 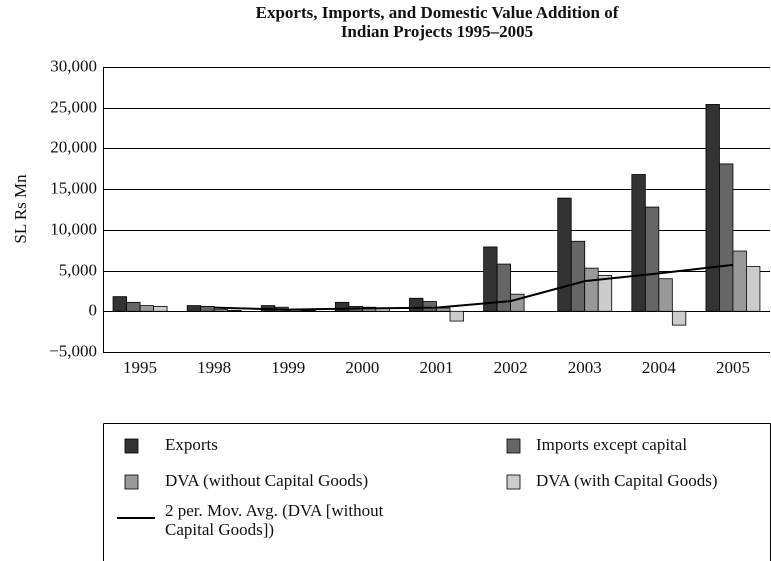 I want to click on legend-label: DVA (without Capital Goods), so click(x=266, y=480).